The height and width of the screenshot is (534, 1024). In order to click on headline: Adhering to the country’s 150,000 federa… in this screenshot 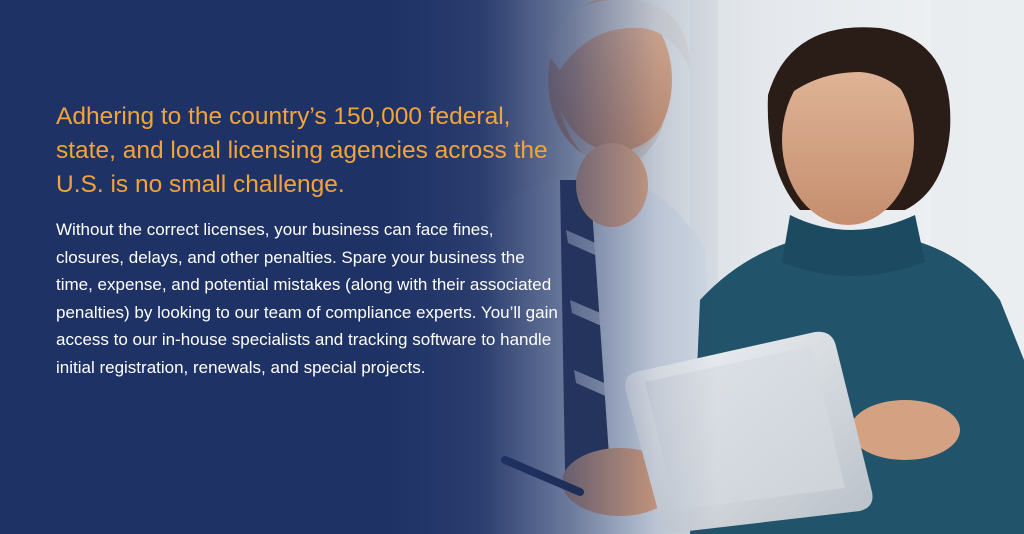, I will do `click(302, 150)`.